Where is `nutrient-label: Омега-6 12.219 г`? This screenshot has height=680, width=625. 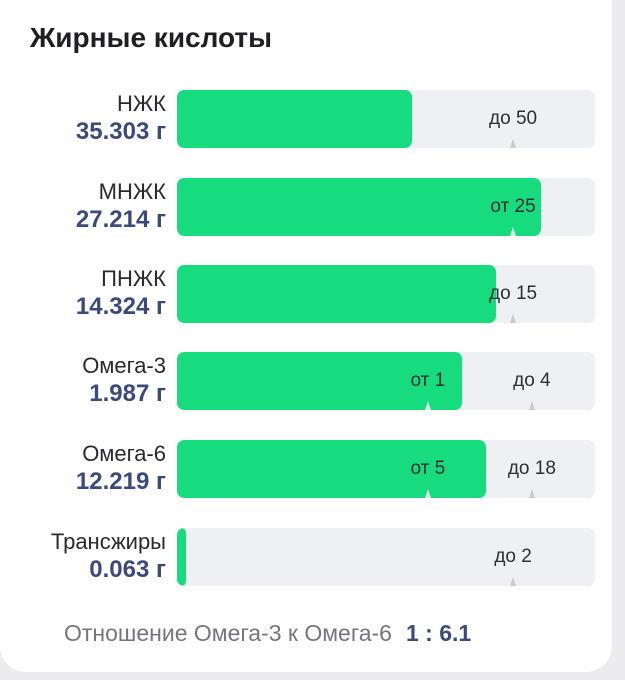
nutrient-label: Омега-6 12.219 г is located at coordinates (121, 468).